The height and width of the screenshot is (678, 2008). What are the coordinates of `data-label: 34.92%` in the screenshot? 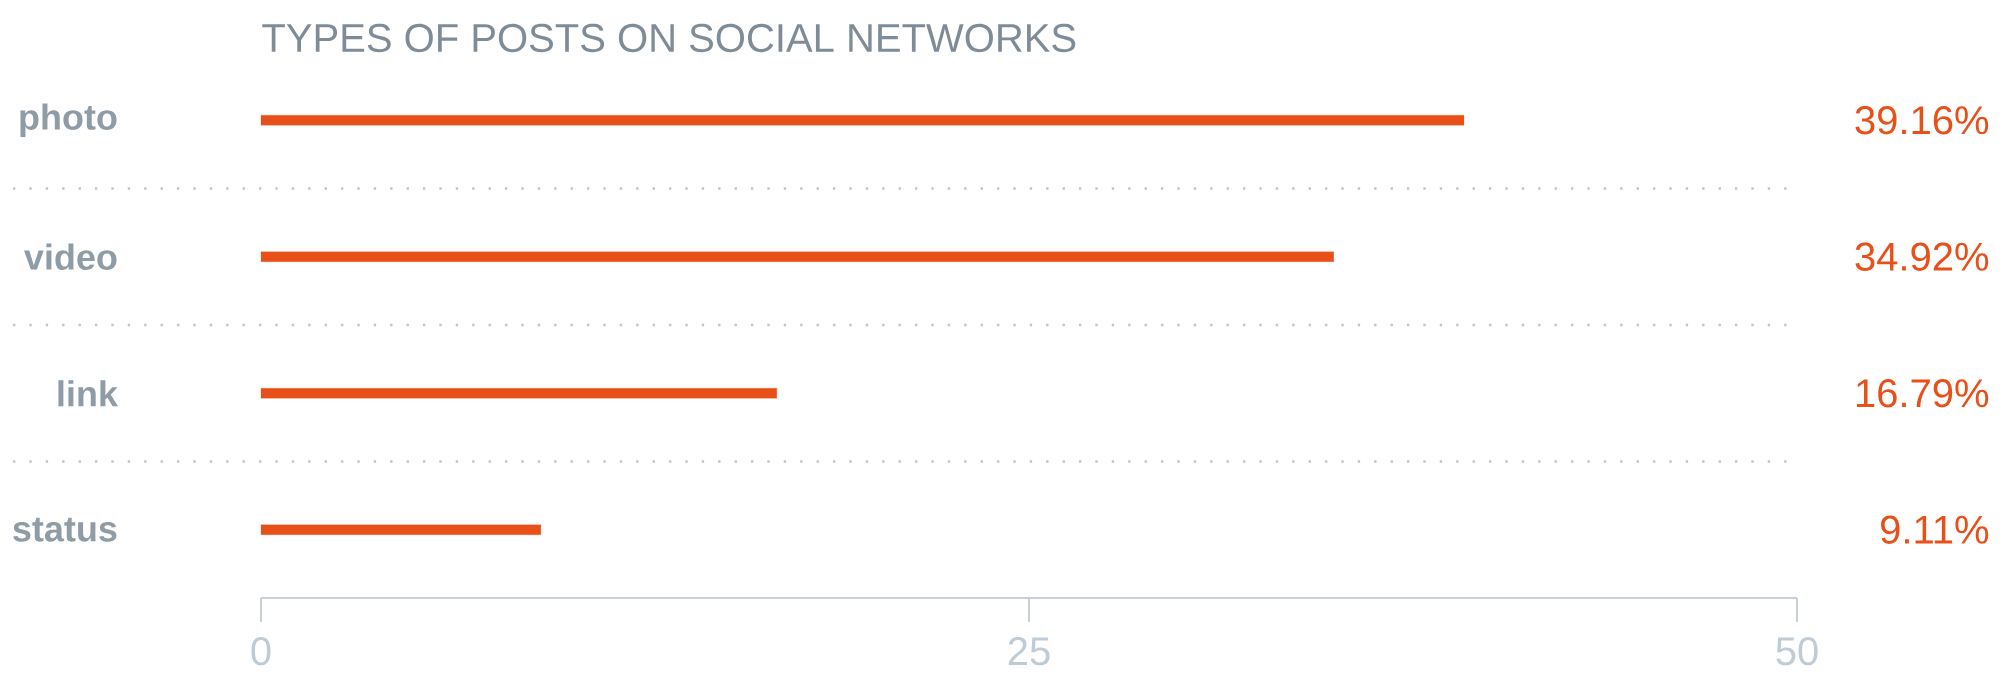 It's located at (1922, 256).